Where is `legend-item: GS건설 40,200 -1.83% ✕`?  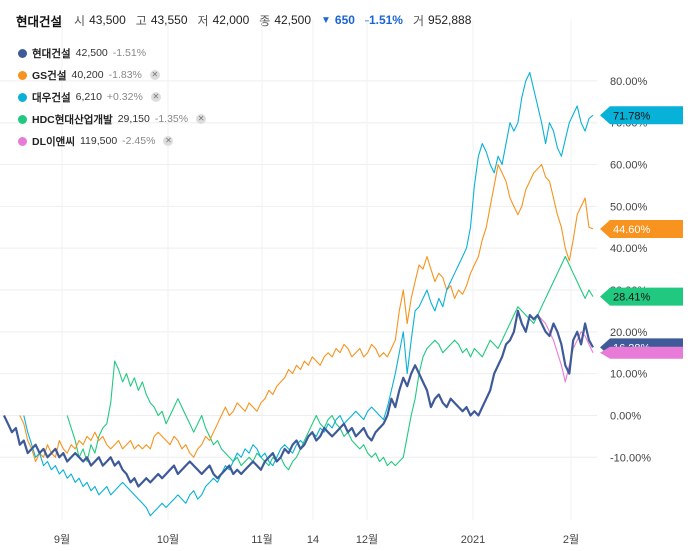
legend-item: GS건설 40,200 -1.83% ✕ is located at coordinates (112, 75).